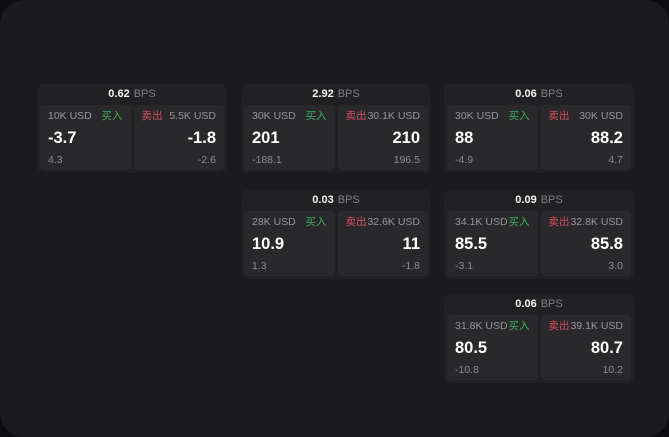  Describe the element at coordinates (336, 94) in the screenshot. I see `bps-header: 2.92 BPS` at that location.